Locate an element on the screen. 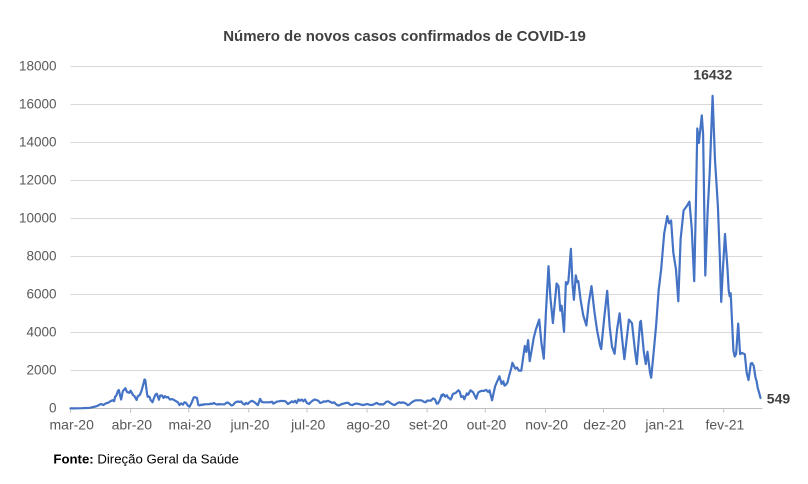  svg-text: 8000 is located at coordinates (41, 256).